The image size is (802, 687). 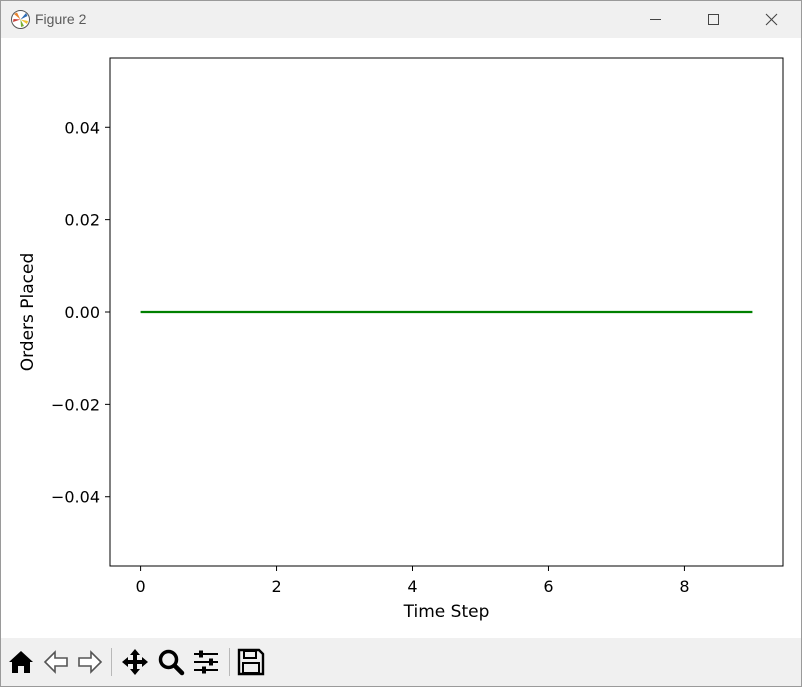 What do you see at coordinates (446, 612) in the screenshot?
I see `x-axis-label: Time Step` at bounding box center [446, 612].